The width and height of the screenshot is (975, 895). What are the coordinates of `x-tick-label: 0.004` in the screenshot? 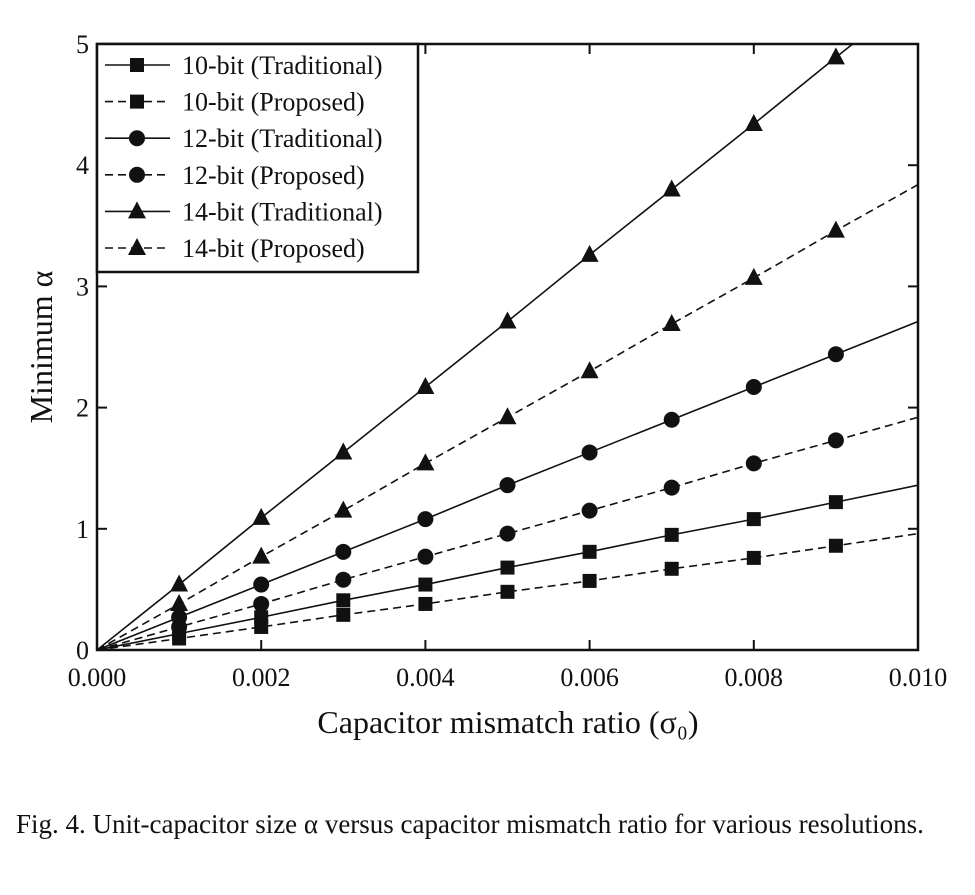 It's located at (425, 677).